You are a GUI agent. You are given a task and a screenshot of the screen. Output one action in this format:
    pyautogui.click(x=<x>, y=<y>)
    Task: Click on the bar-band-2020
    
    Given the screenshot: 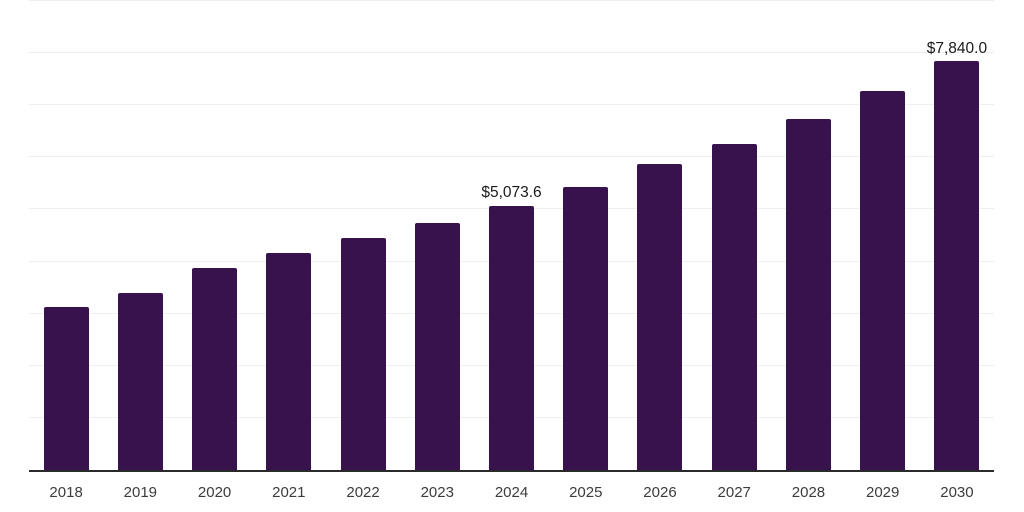 What is the action you would take?
    pyautogui.click(x=214, y=235)
    